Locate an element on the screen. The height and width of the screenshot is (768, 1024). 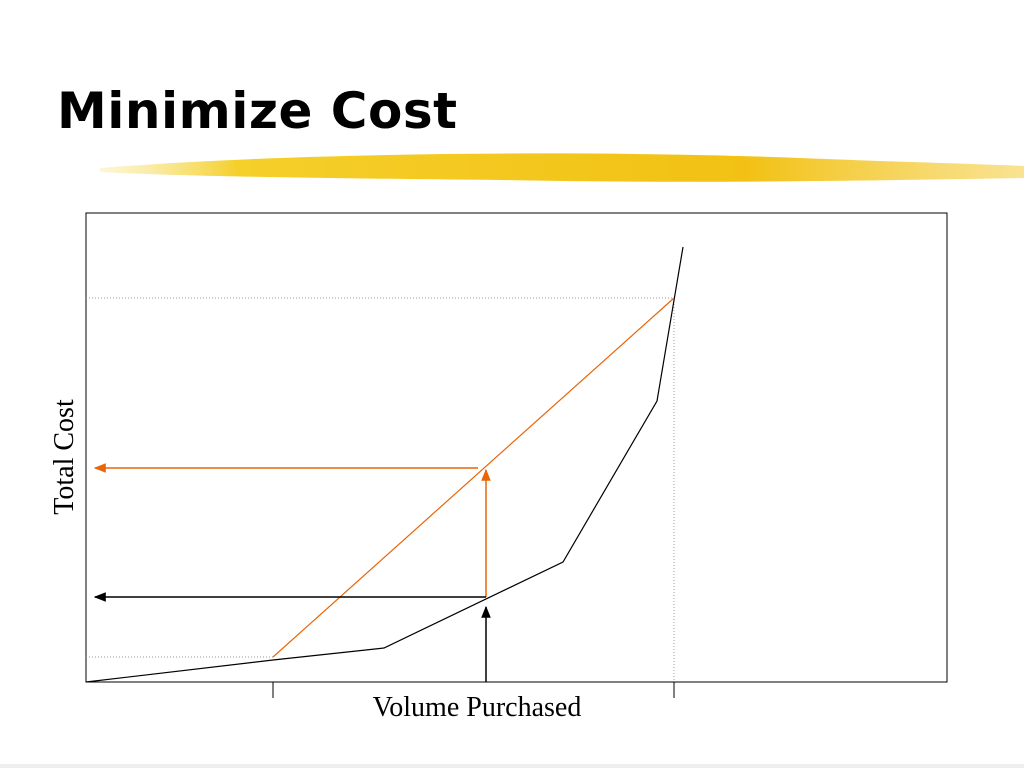
brush-stroke is located at coordinates (562, 167).